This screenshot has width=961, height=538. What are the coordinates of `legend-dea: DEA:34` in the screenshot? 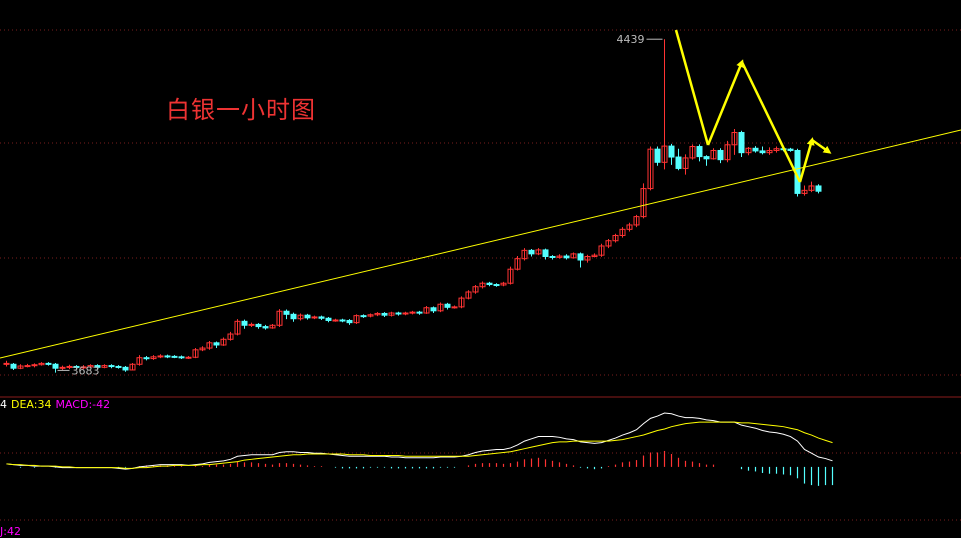 It's located at (31, 404).